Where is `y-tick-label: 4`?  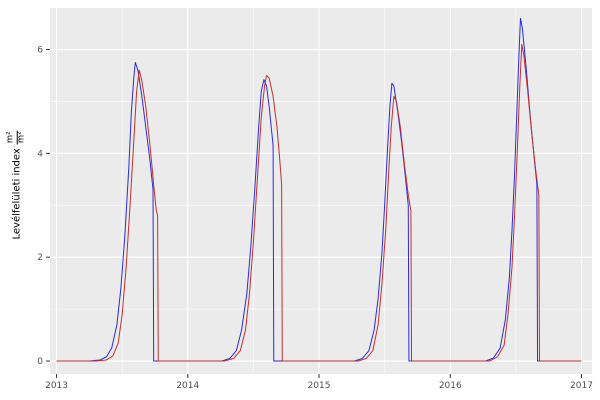
y-tick-label: 4 is located at coordinates (40, 154).